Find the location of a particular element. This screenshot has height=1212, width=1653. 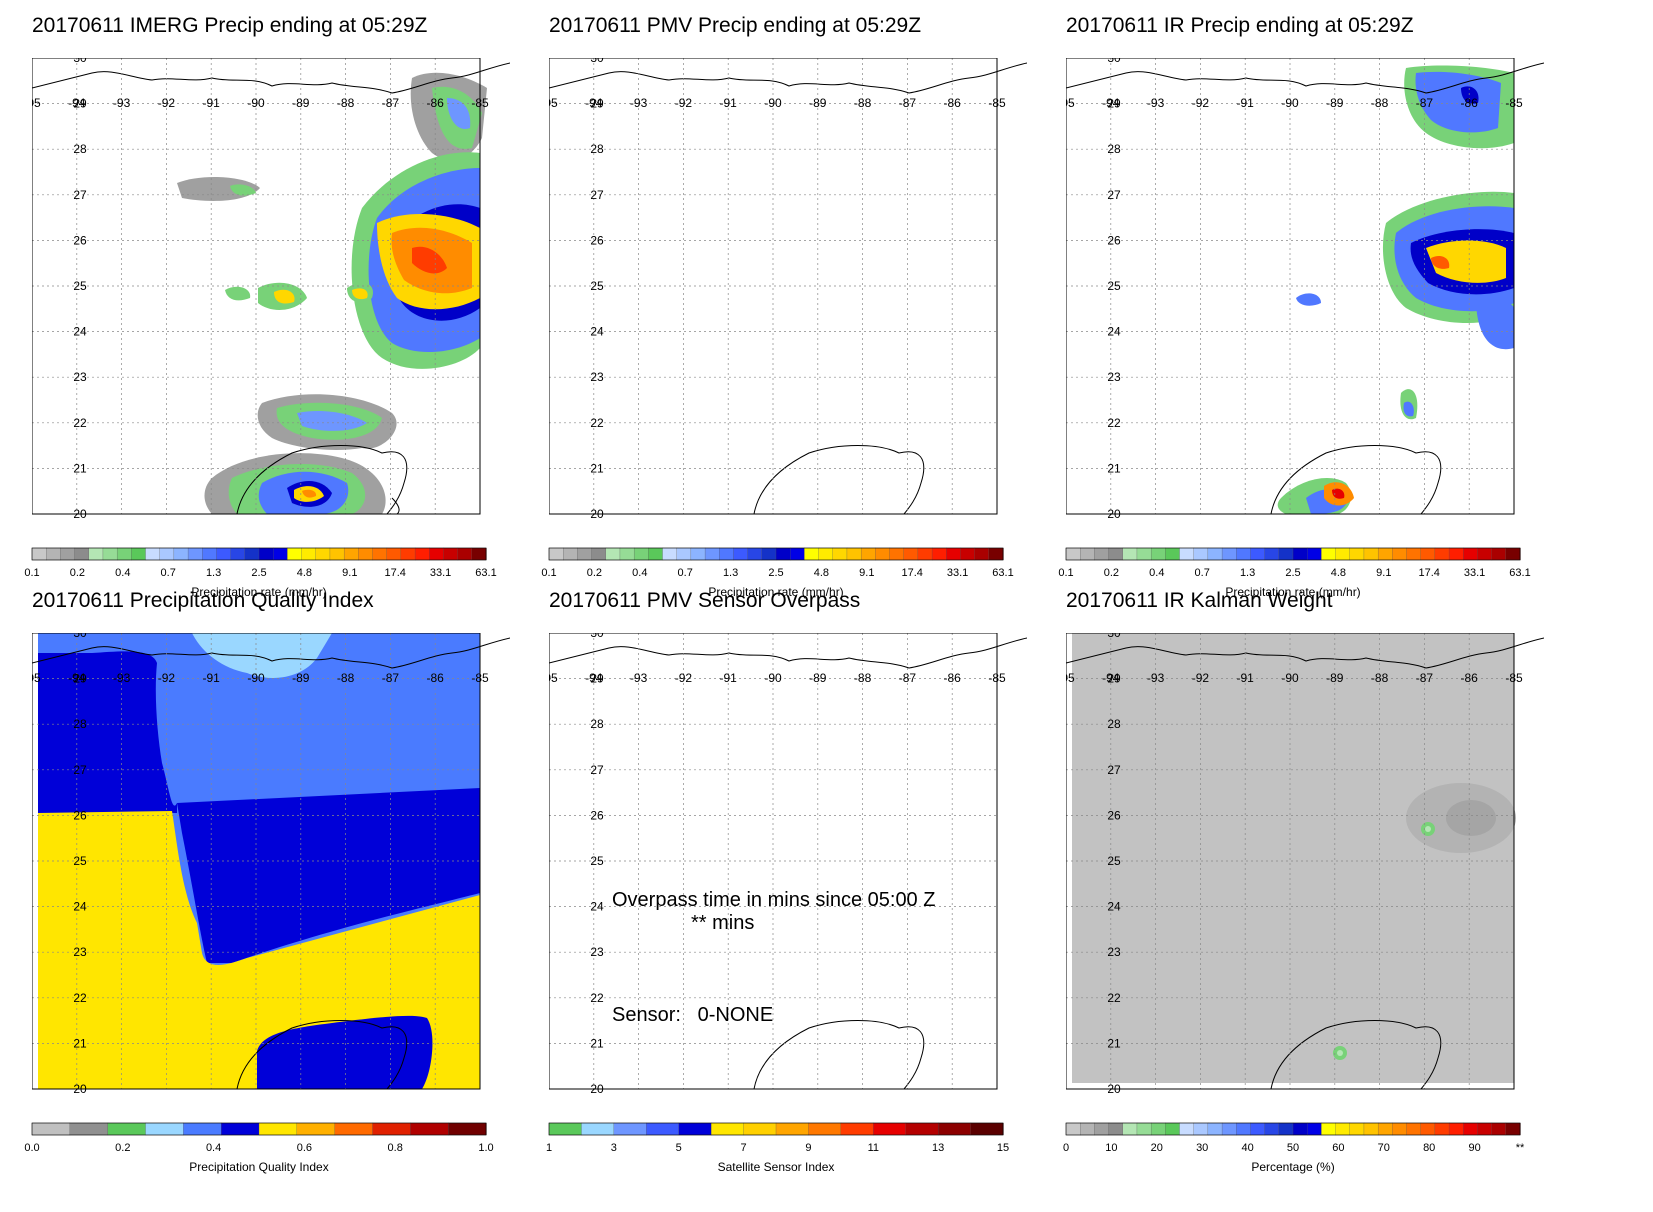

colorbar-tick-label: 1 is located at coordinates (549, 1148).